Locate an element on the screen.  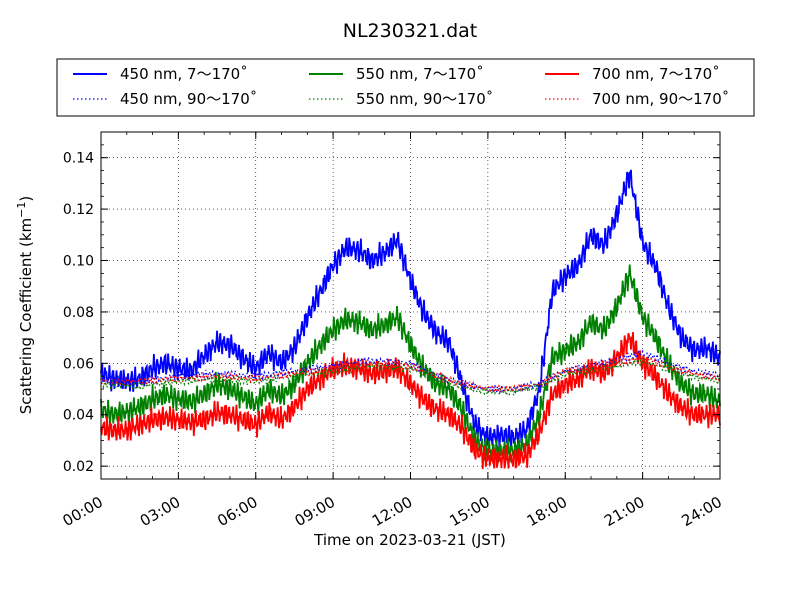
y-tick-label: 0.08 is located at coordinates (78, 313).